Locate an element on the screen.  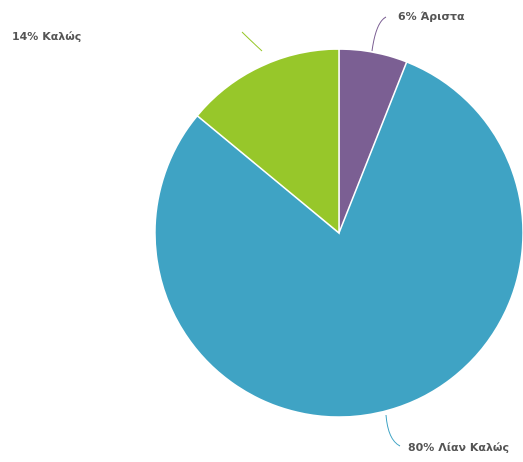
slice-label: 14% Καλώς is located at coordinates (46, 36).